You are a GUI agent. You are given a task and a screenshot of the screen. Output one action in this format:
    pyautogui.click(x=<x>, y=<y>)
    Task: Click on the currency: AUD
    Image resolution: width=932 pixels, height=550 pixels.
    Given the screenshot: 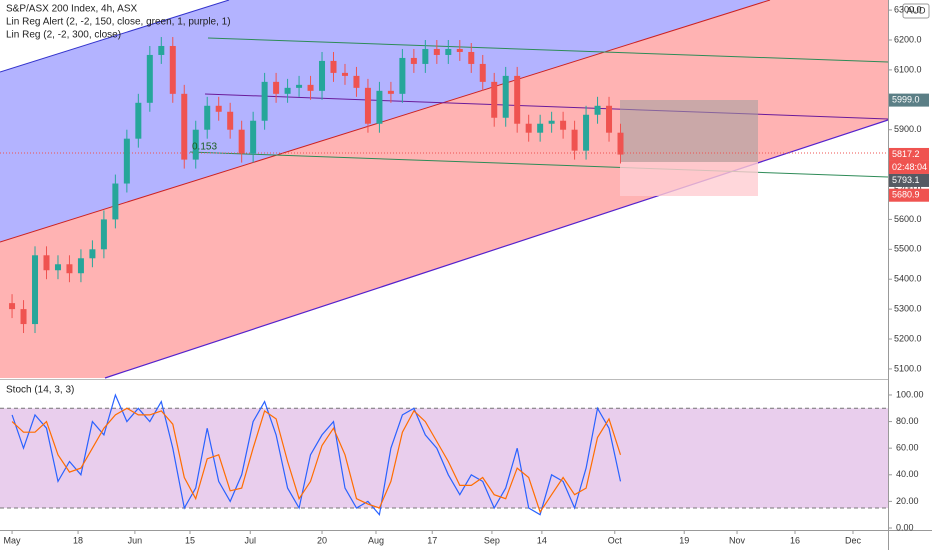 What is the action you would take?
    pyautogui.click(x=916, y=10)
    